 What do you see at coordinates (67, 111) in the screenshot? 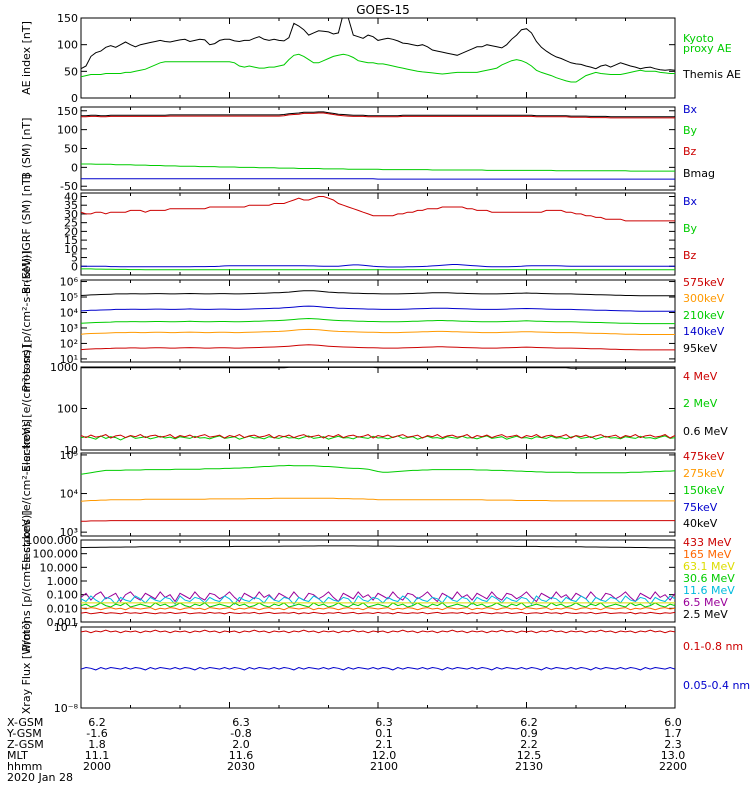
I see `y-tick-label: 150` at bounding box center [67, 111].